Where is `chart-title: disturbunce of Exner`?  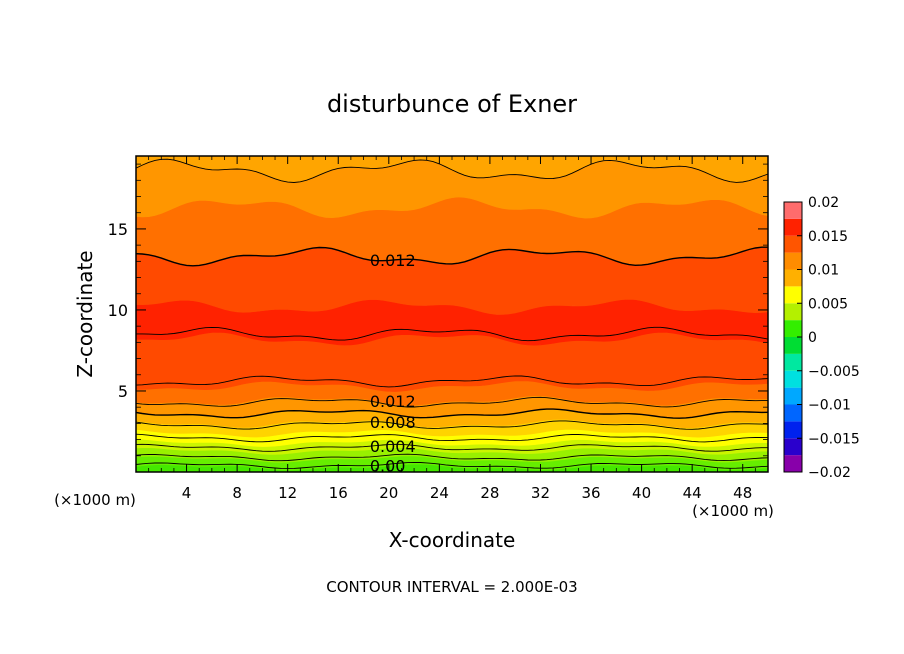
chart-title: disturbunce of Exner is located at coordinates (452, 104).